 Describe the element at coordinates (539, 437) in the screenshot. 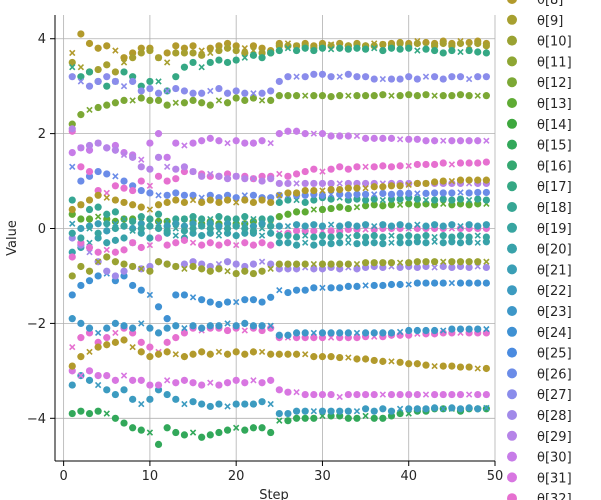

I see `legend-entry: θ[29]` at that location.